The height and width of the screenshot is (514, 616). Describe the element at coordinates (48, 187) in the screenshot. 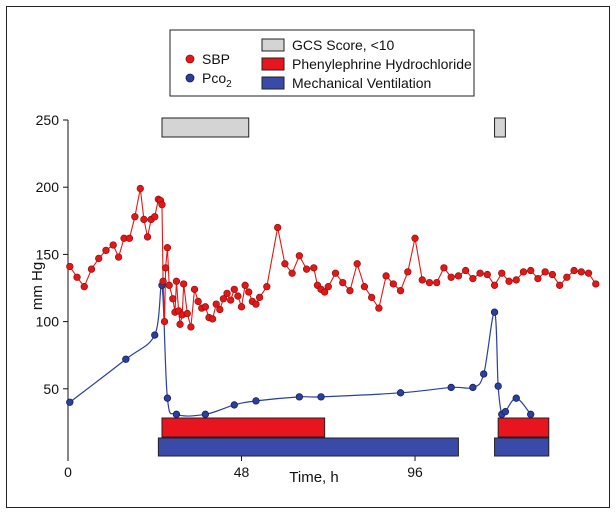

I see `y-tick-label: 200` at that location.